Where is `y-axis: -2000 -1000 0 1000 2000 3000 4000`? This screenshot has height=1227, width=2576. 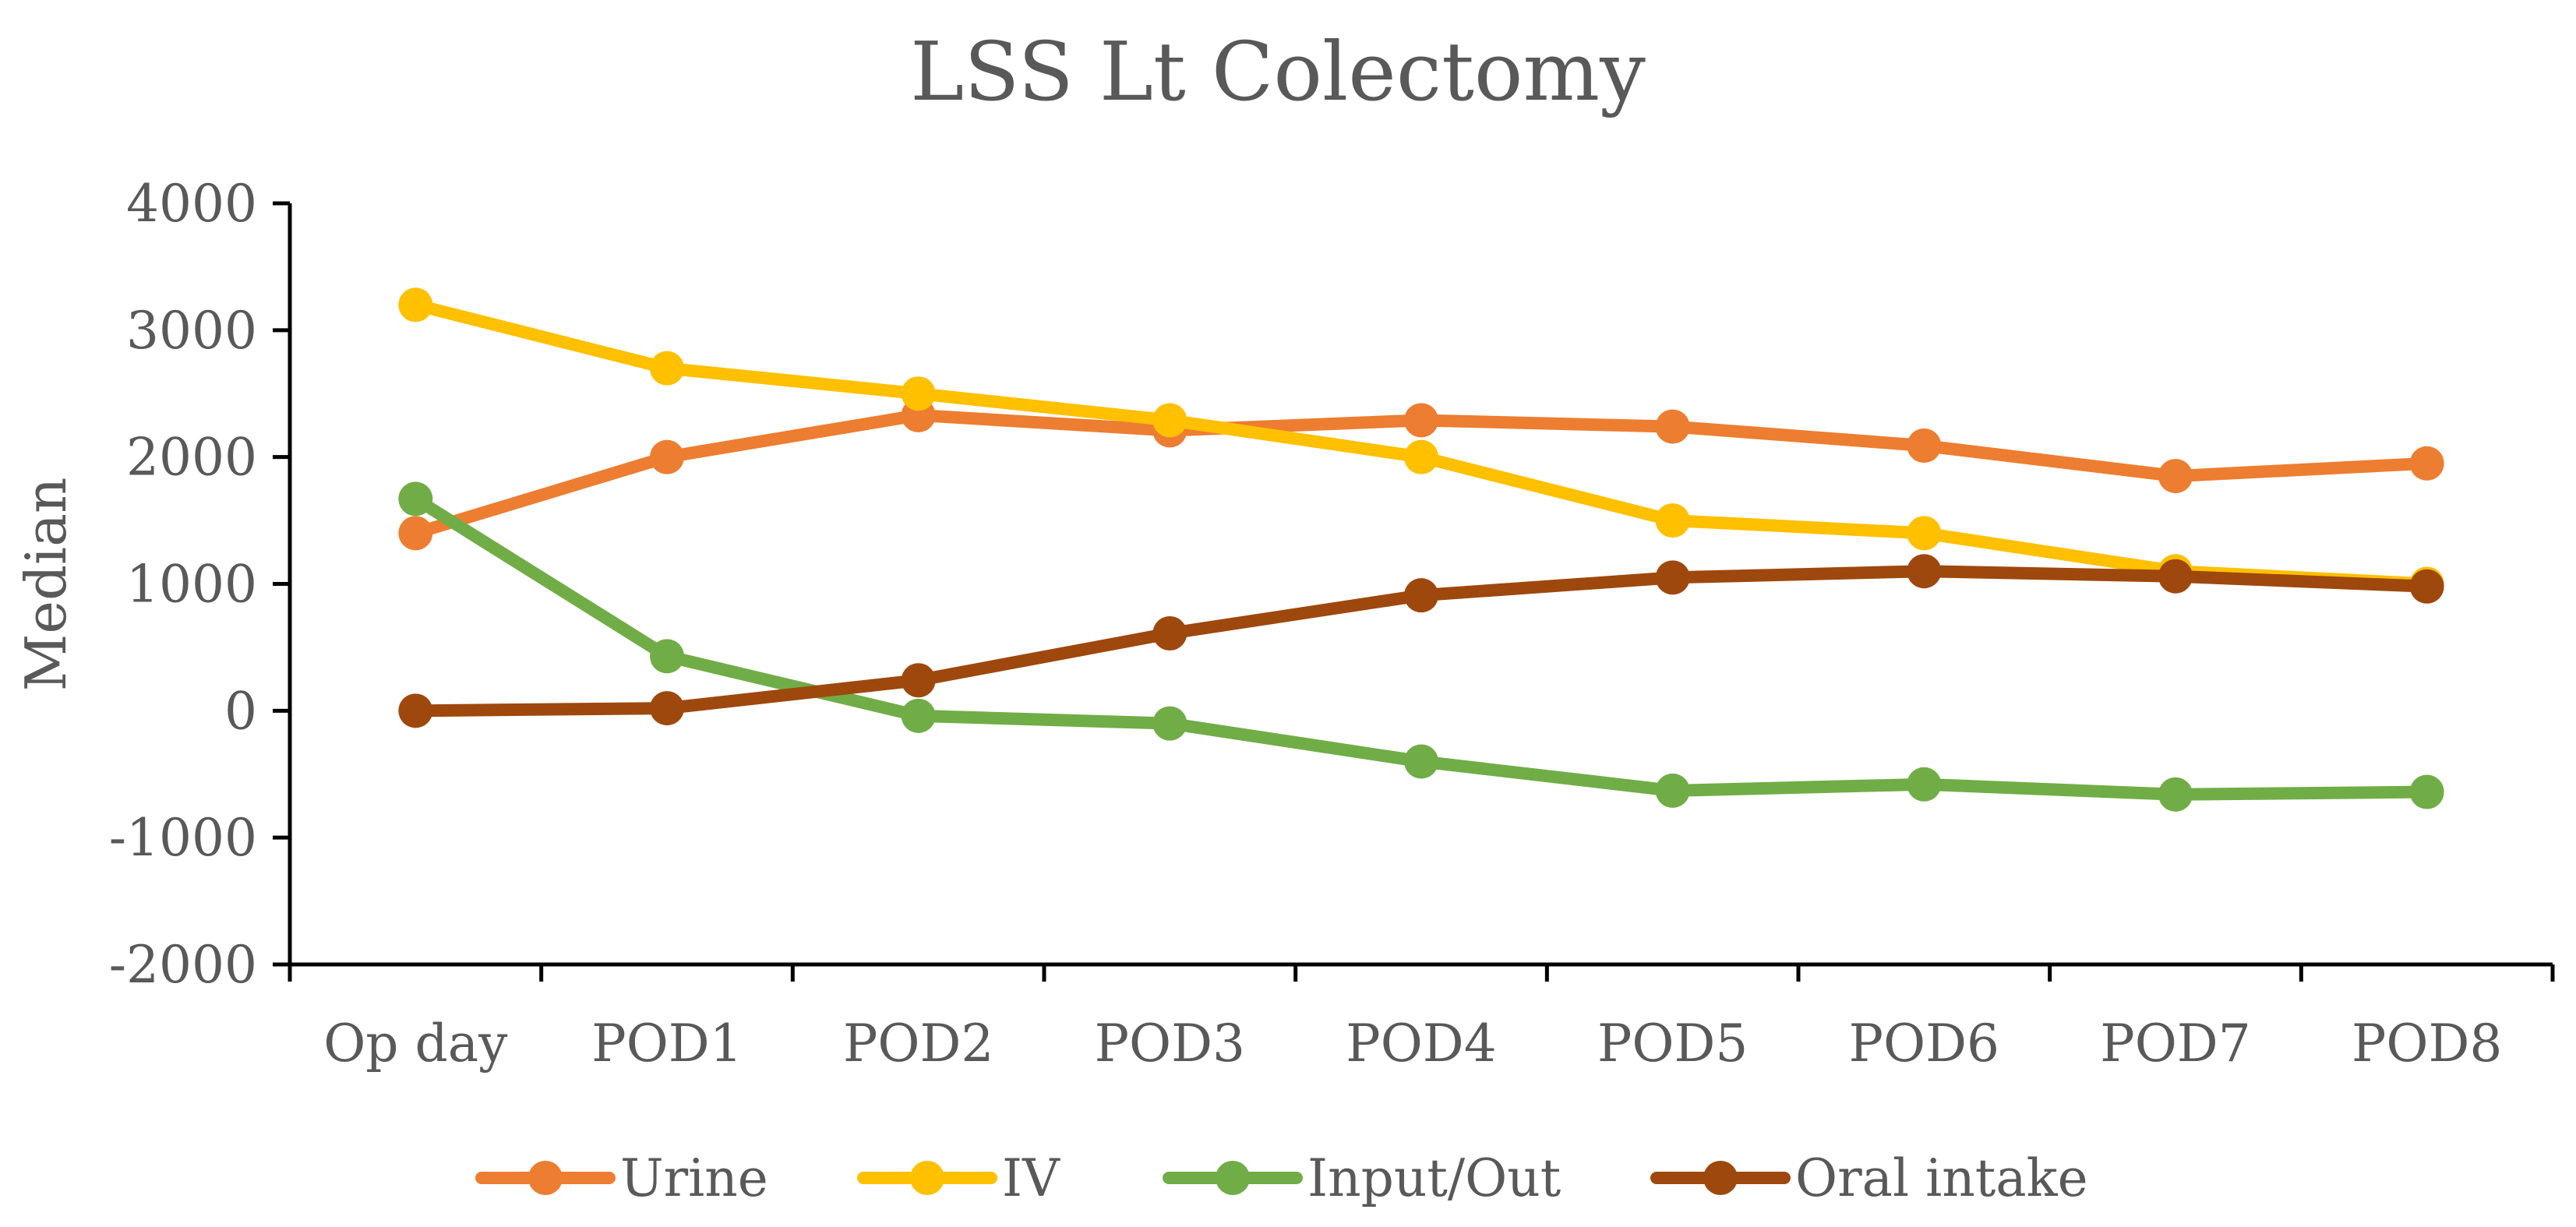 y-axis: -2000 -1000 0 1000 2000 3000 4000 is located at coordinates (200, 584).